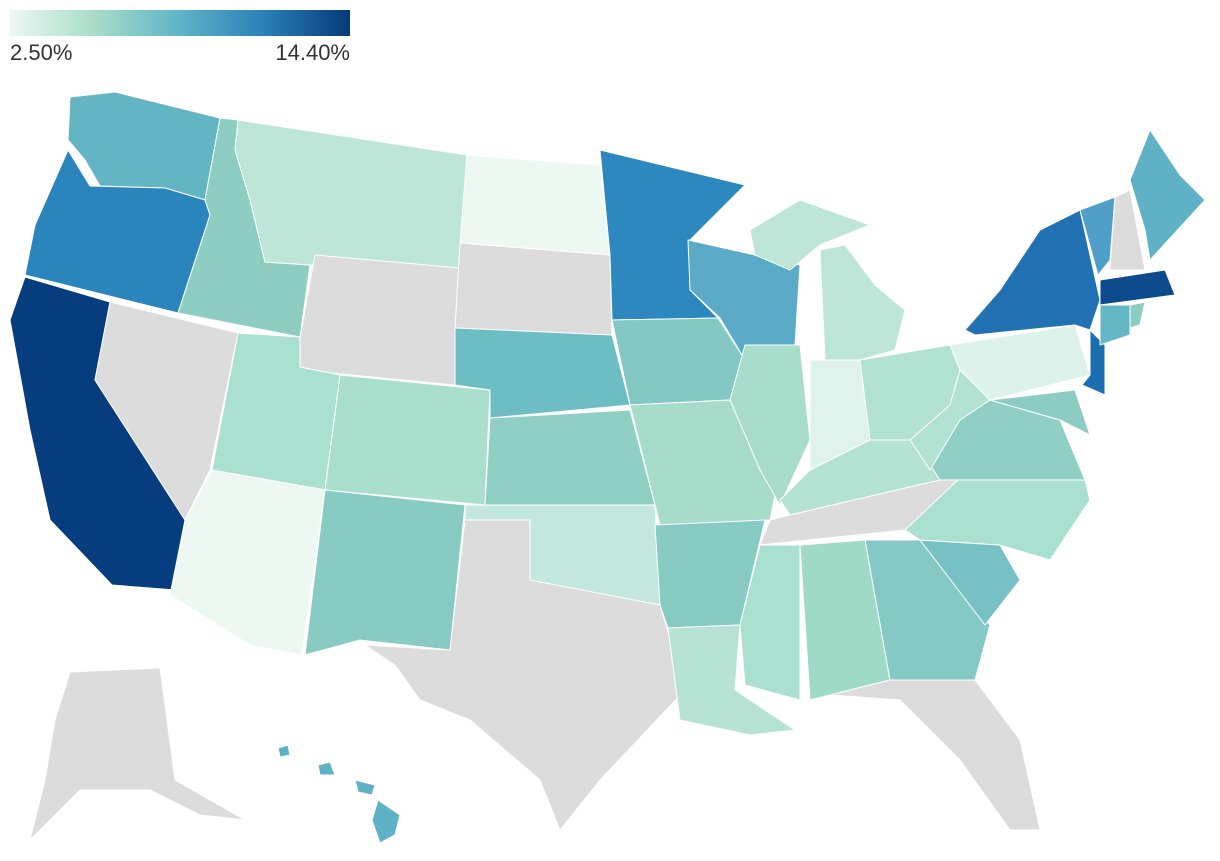  What do you see at coordinates (41, 52) in the screenshot?
I see `colorbar-label: 2.50%` at bounding box center [41, 52].